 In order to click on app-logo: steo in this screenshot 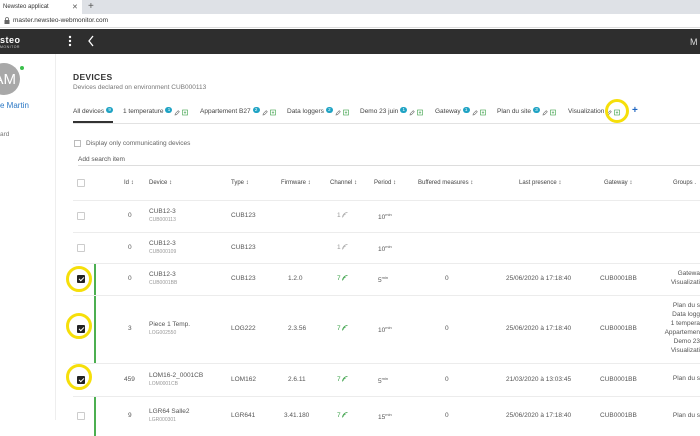, I will do `click(10, 40)`.